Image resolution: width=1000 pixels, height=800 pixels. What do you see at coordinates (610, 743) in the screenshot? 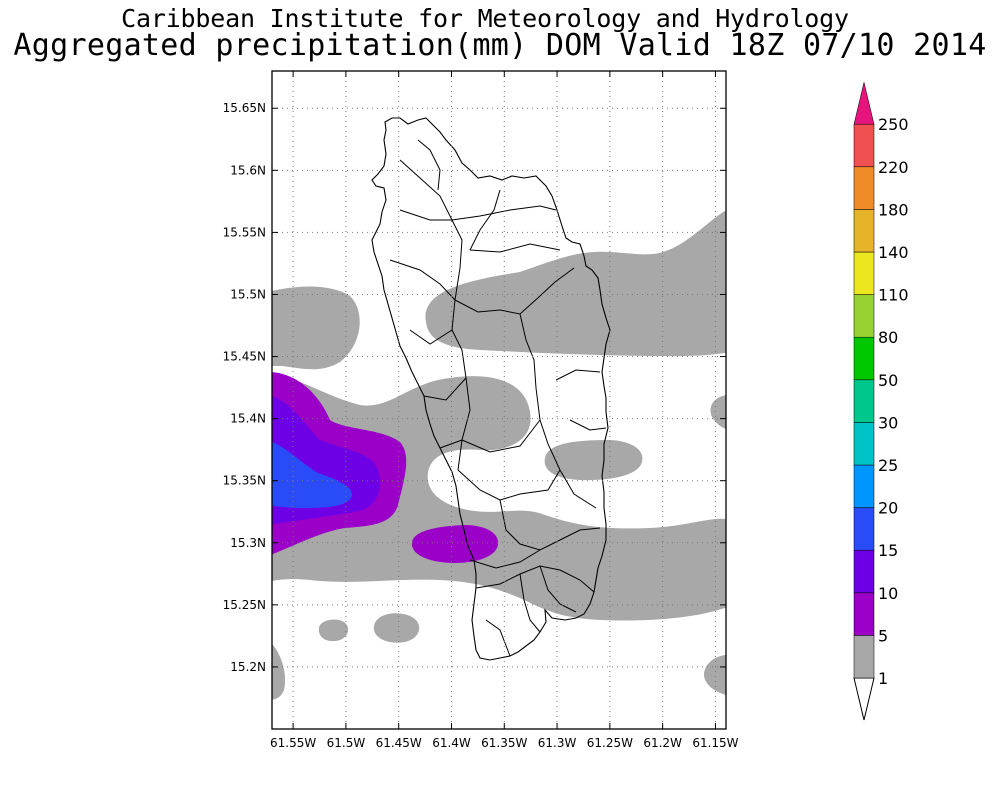
I see `lon-tick-label: 61.25W` at bounding box center [610, 743].